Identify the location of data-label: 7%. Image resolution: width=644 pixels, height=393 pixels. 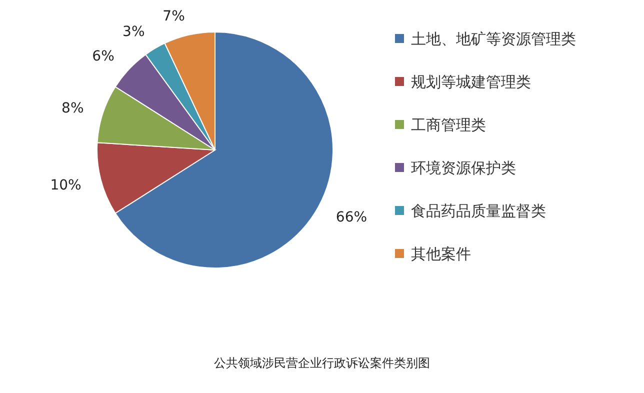
(173, 16).